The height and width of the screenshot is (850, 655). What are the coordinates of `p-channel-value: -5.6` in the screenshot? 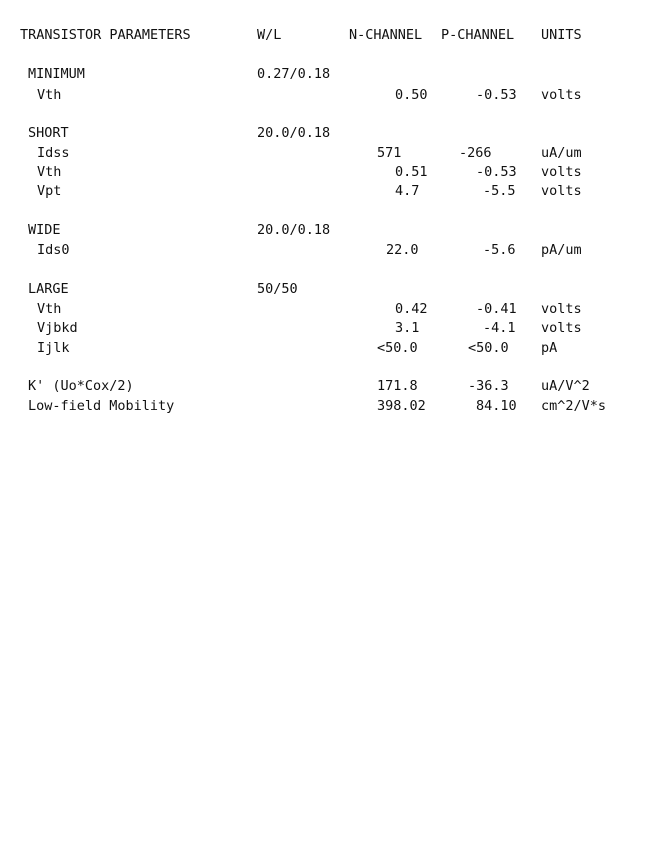 It's located at (499, 250).